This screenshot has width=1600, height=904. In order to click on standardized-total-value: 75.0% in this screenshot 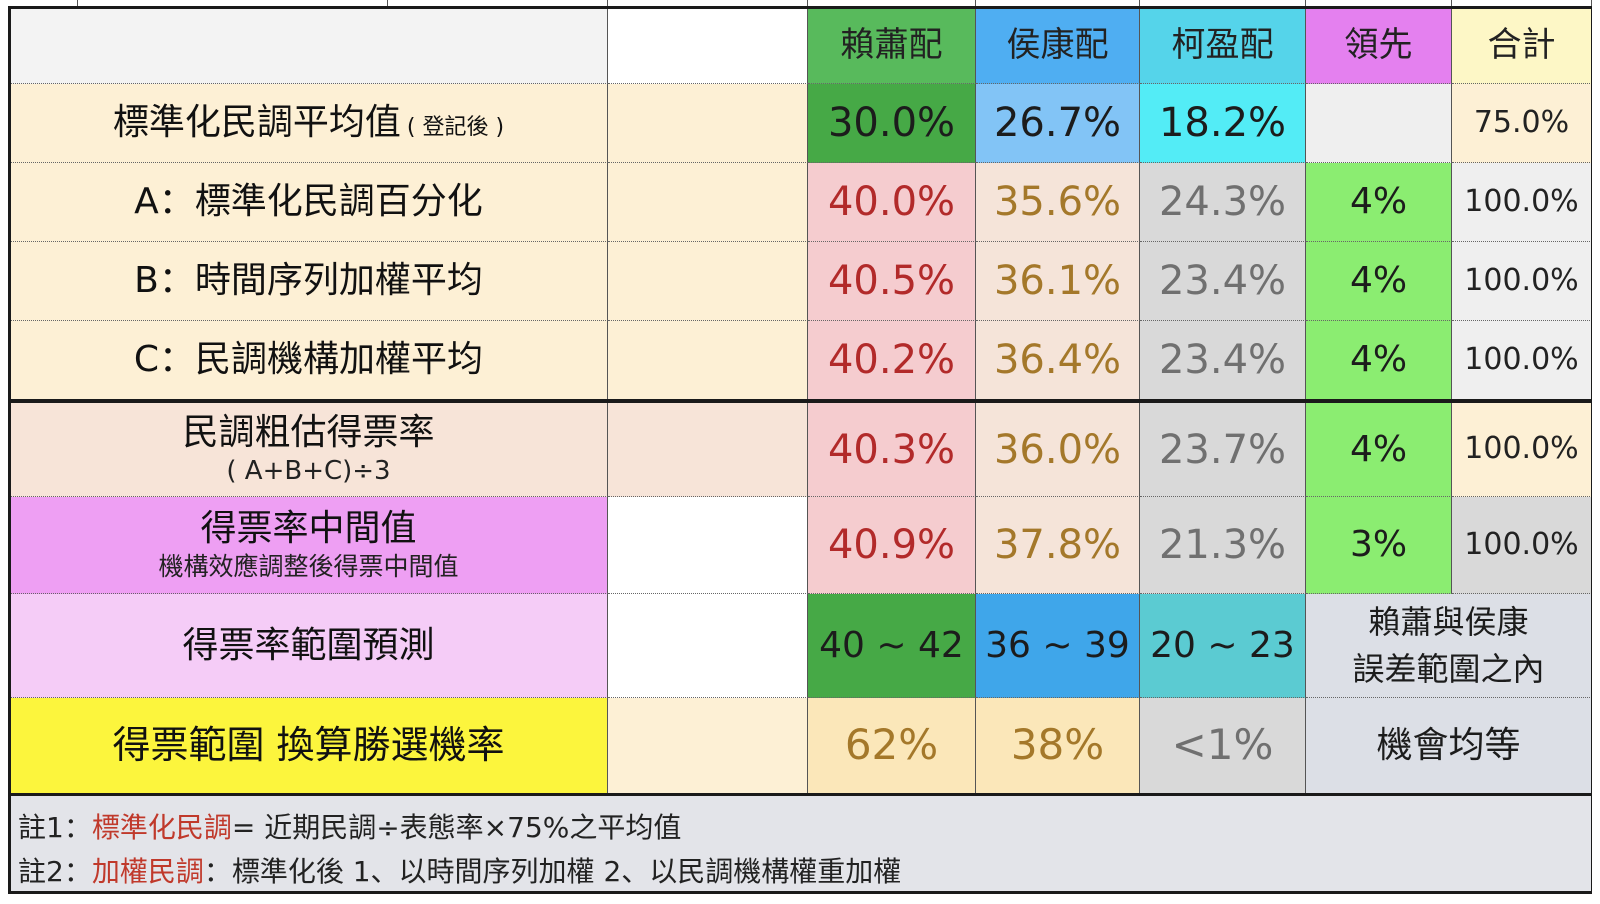, I will do `click(1522, 123)`.